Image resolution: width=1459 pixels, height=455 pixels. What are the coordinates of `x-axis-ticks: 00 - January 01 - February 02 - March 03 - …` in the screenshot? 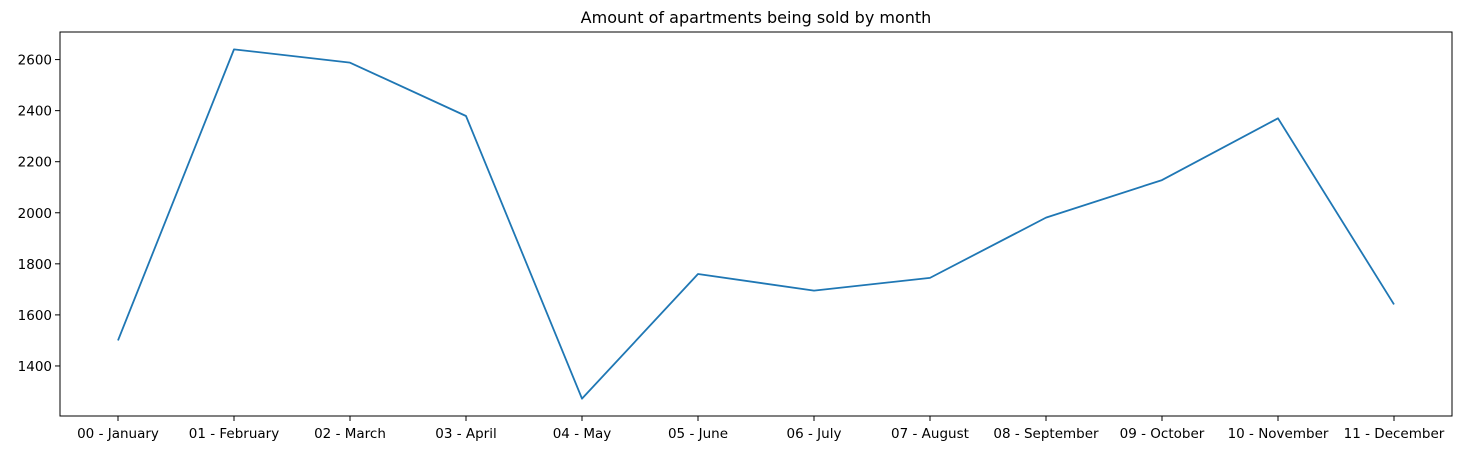 It's located at (761, 429).